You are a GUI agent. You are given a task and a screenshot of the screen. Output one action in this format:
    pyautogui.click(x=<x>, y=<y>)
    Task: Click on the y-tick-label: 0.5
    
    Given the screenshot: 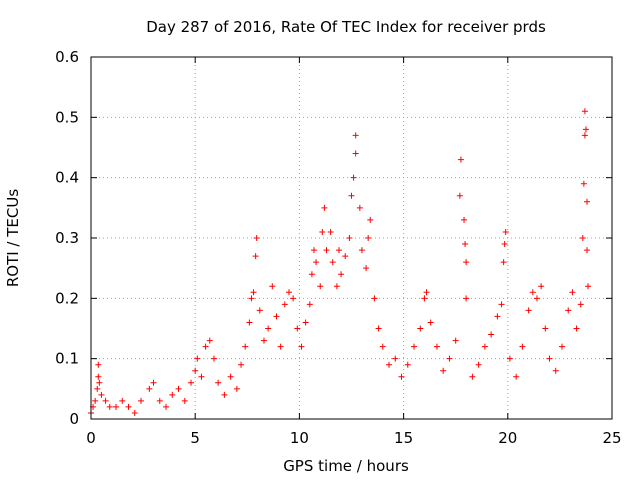 What is the action you would take?
    pyautogui.click(x=67, y=117)
    